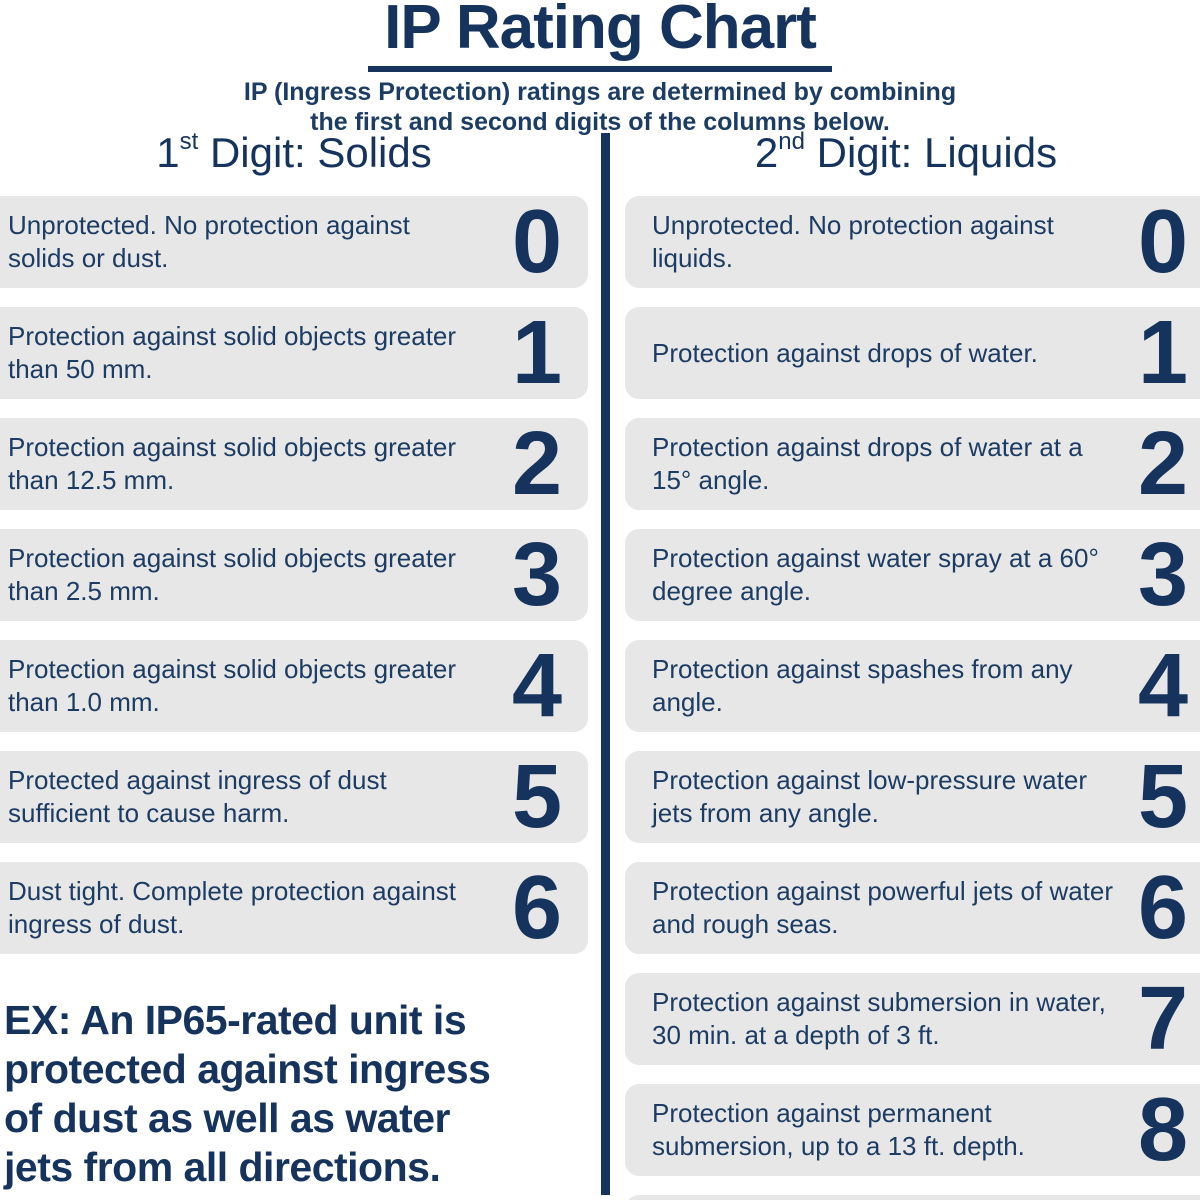  What do you see at coordinates (605, 664) in the screenshot?
I see `column-divider` at bounding box center [605, 664].